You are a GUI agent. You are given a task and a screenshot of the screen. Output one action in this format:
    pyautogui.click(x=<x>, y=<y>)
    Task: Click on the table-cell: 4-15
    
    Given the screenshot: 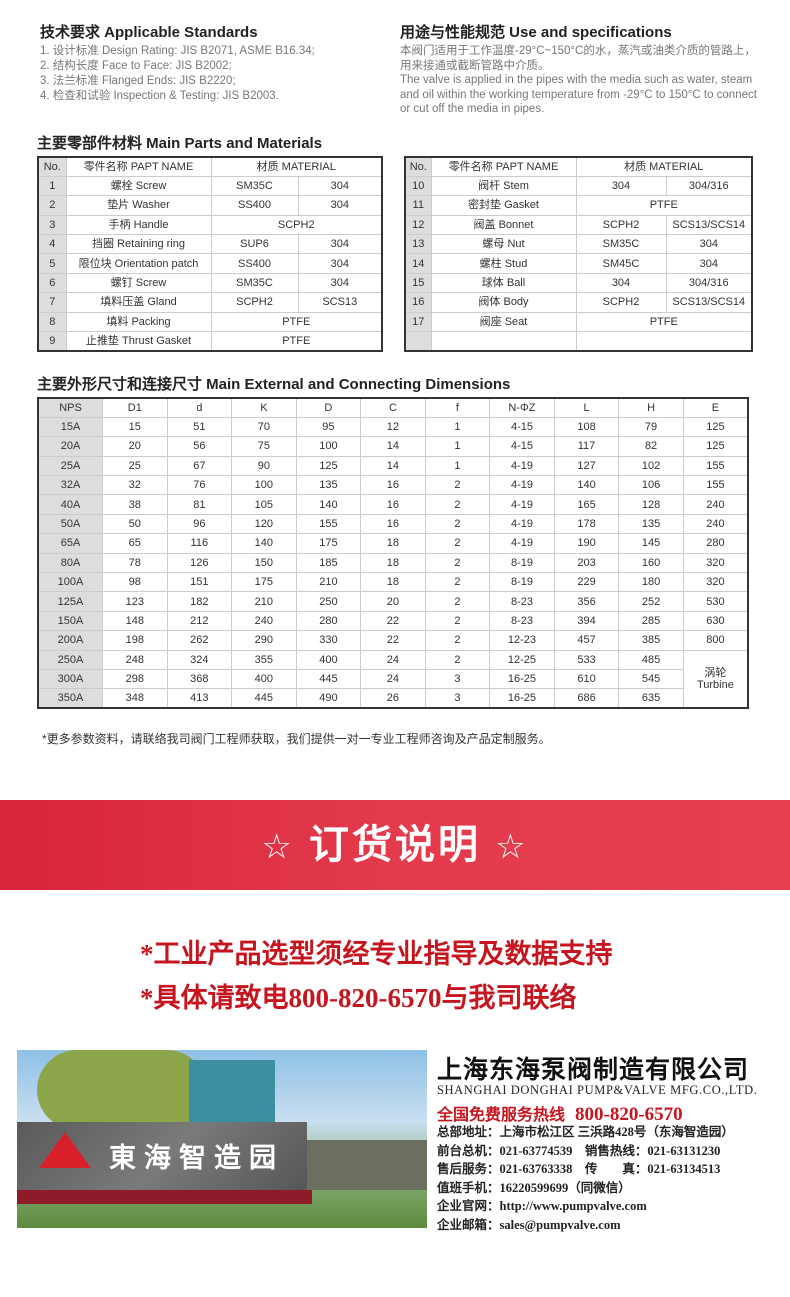 What is the action you would take?
    pyautogui.click(x=522, y=446)
    